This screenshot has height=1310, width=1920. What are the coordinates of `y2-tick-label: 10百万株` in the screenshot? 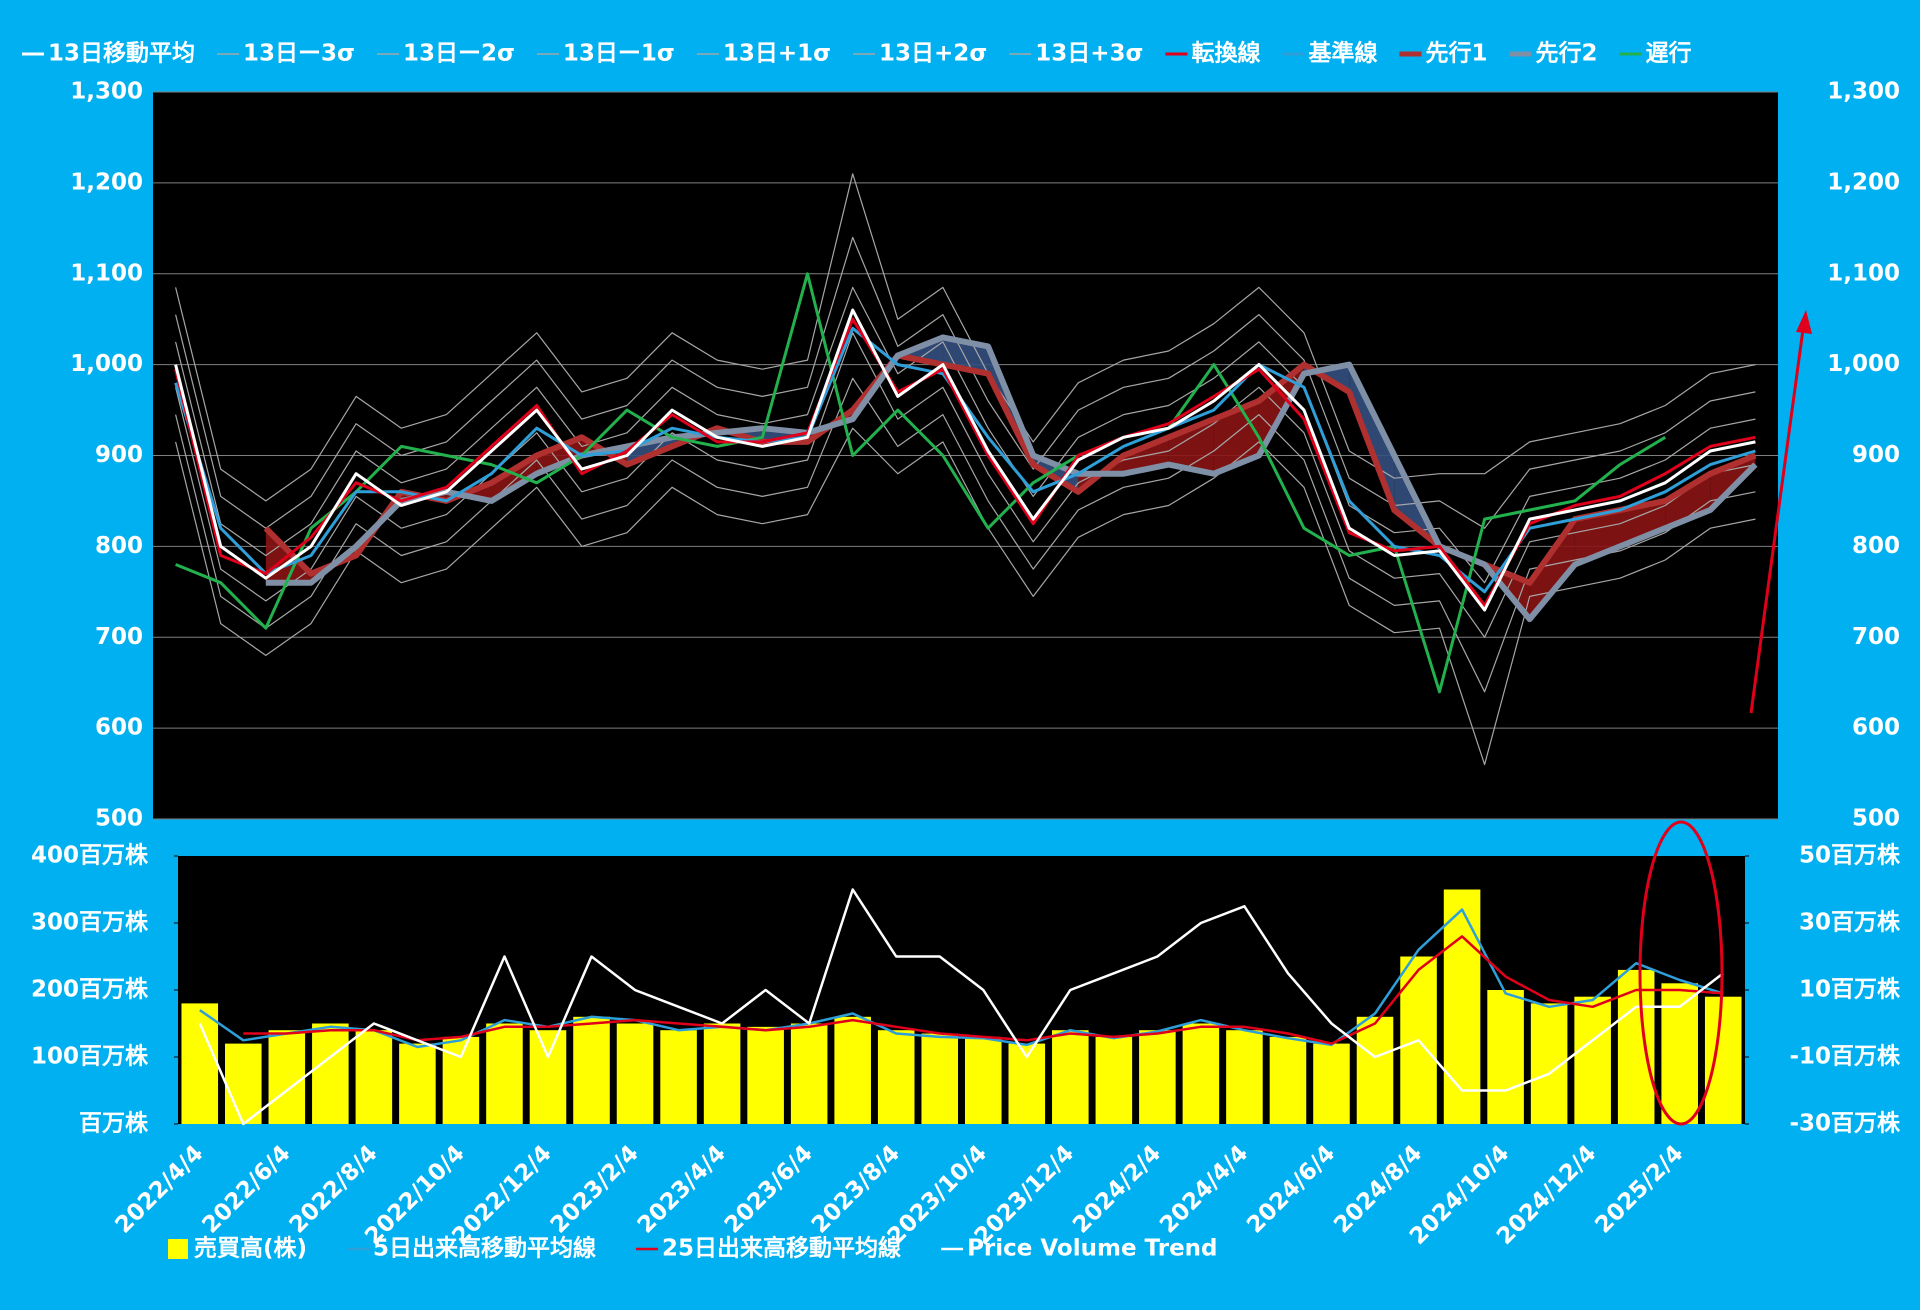 It's located at (1850, 990).